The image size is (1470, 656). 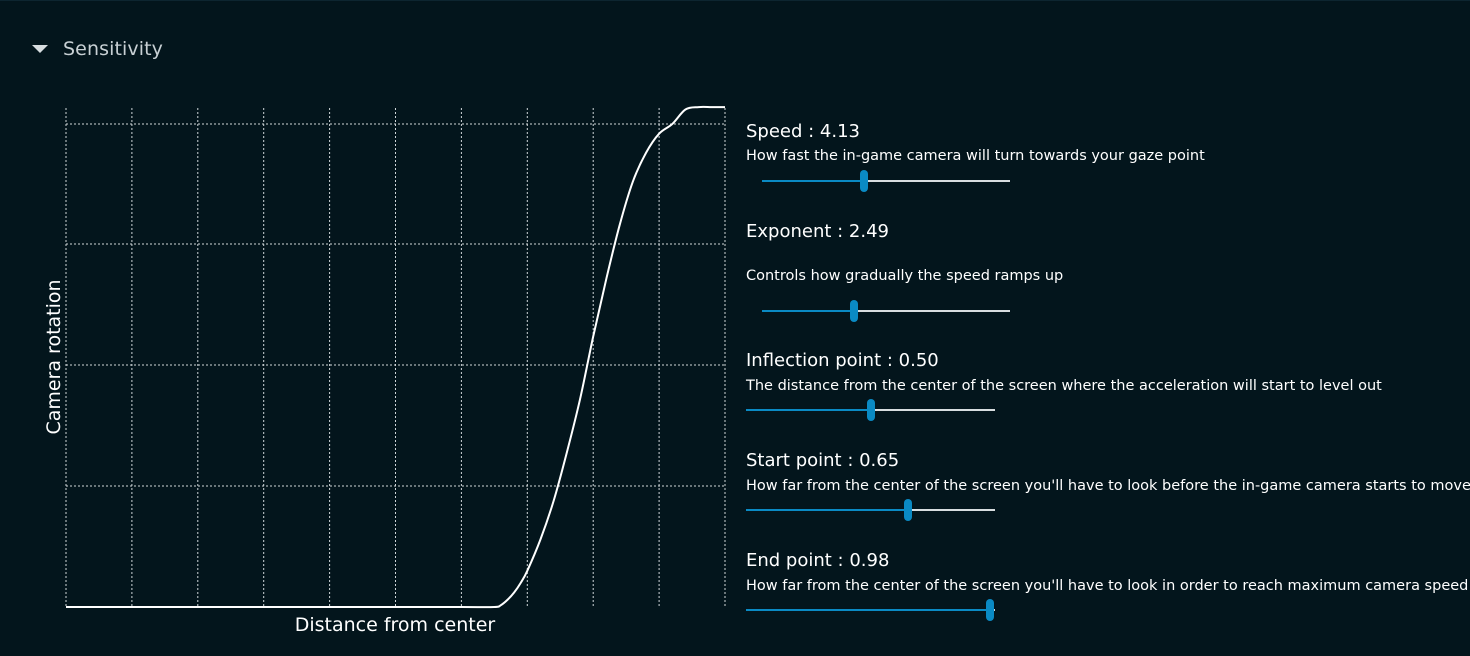 What do you see at coordinates (823, 460) in the screenshot?
I see `start-point-label: Start point : 0.65` at bounding box center [823, 460].